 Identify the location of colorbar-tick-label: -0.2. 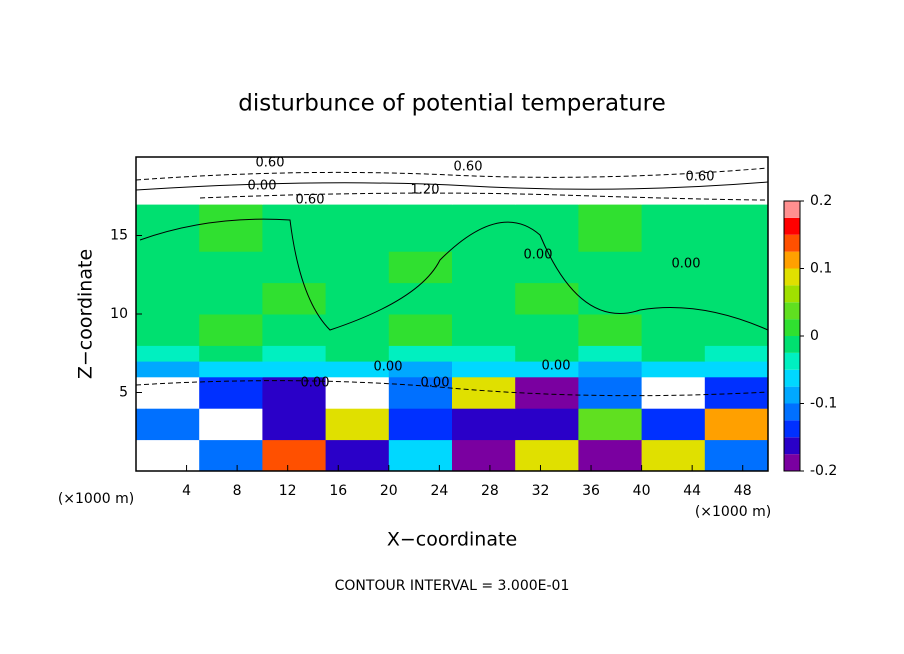
(823, 471).